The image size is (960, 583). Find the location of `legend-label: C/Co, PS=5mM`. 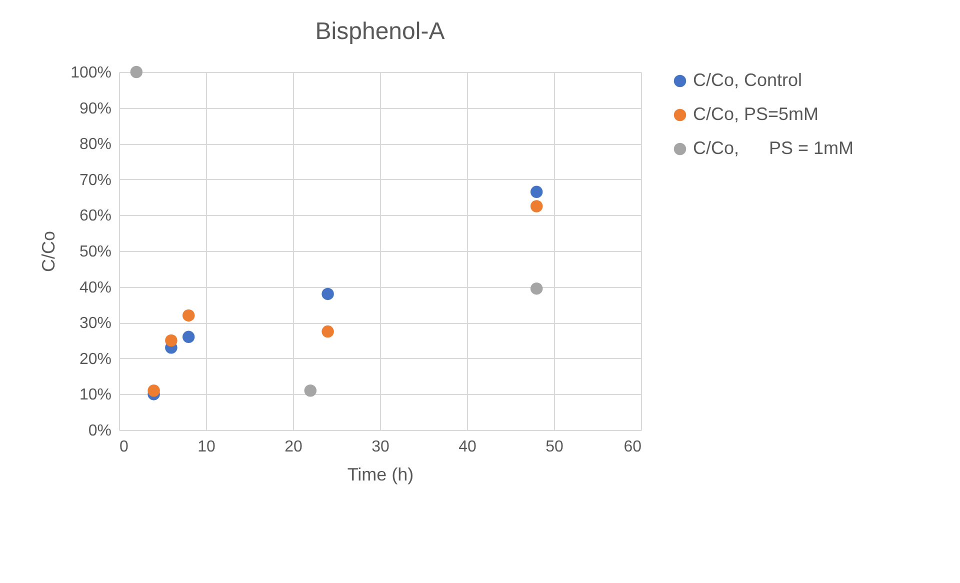

legend-label: C/Co, PS=5mM is located at coordinates (756, 114).